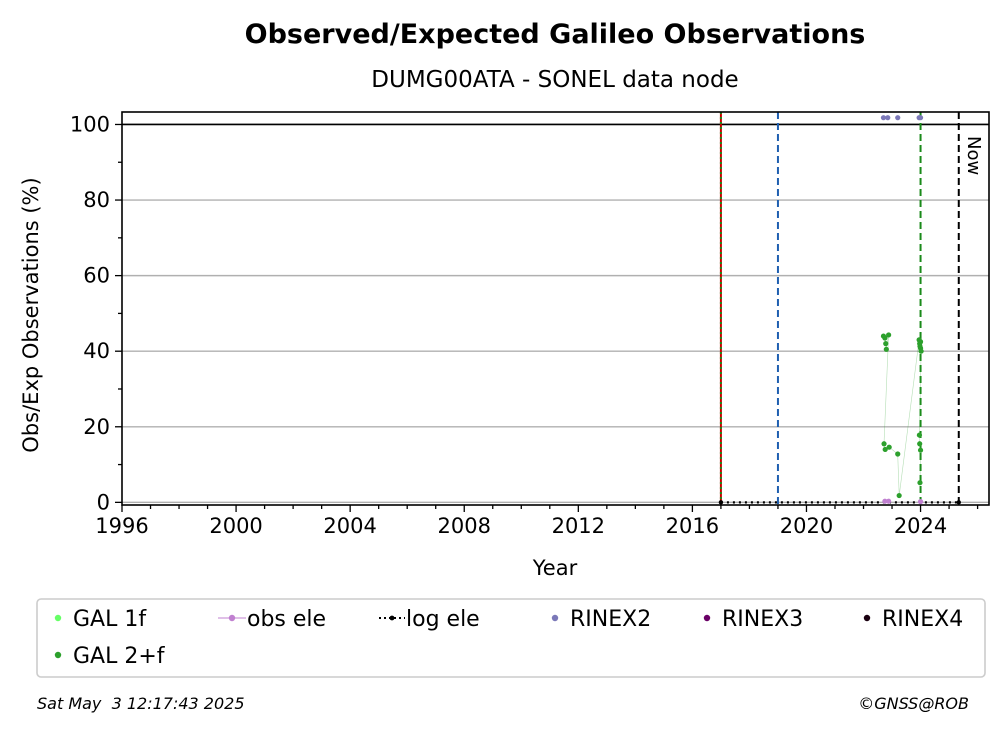  Describe the element at coordinates (578, 526) in the screenshot. I see `x-tick-label: 2012` at that location.